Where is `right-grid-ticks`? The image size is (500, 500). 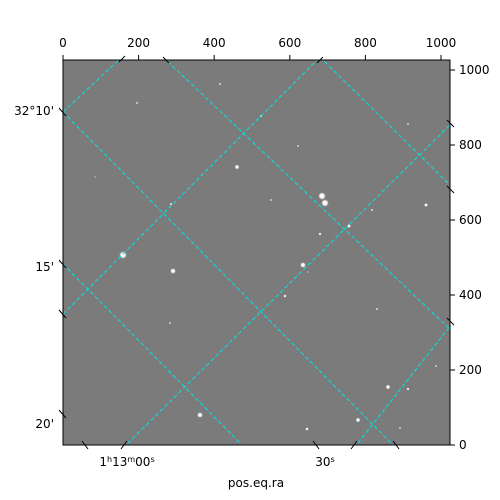 right-grid-ticks is located at coordinates (450, 222).